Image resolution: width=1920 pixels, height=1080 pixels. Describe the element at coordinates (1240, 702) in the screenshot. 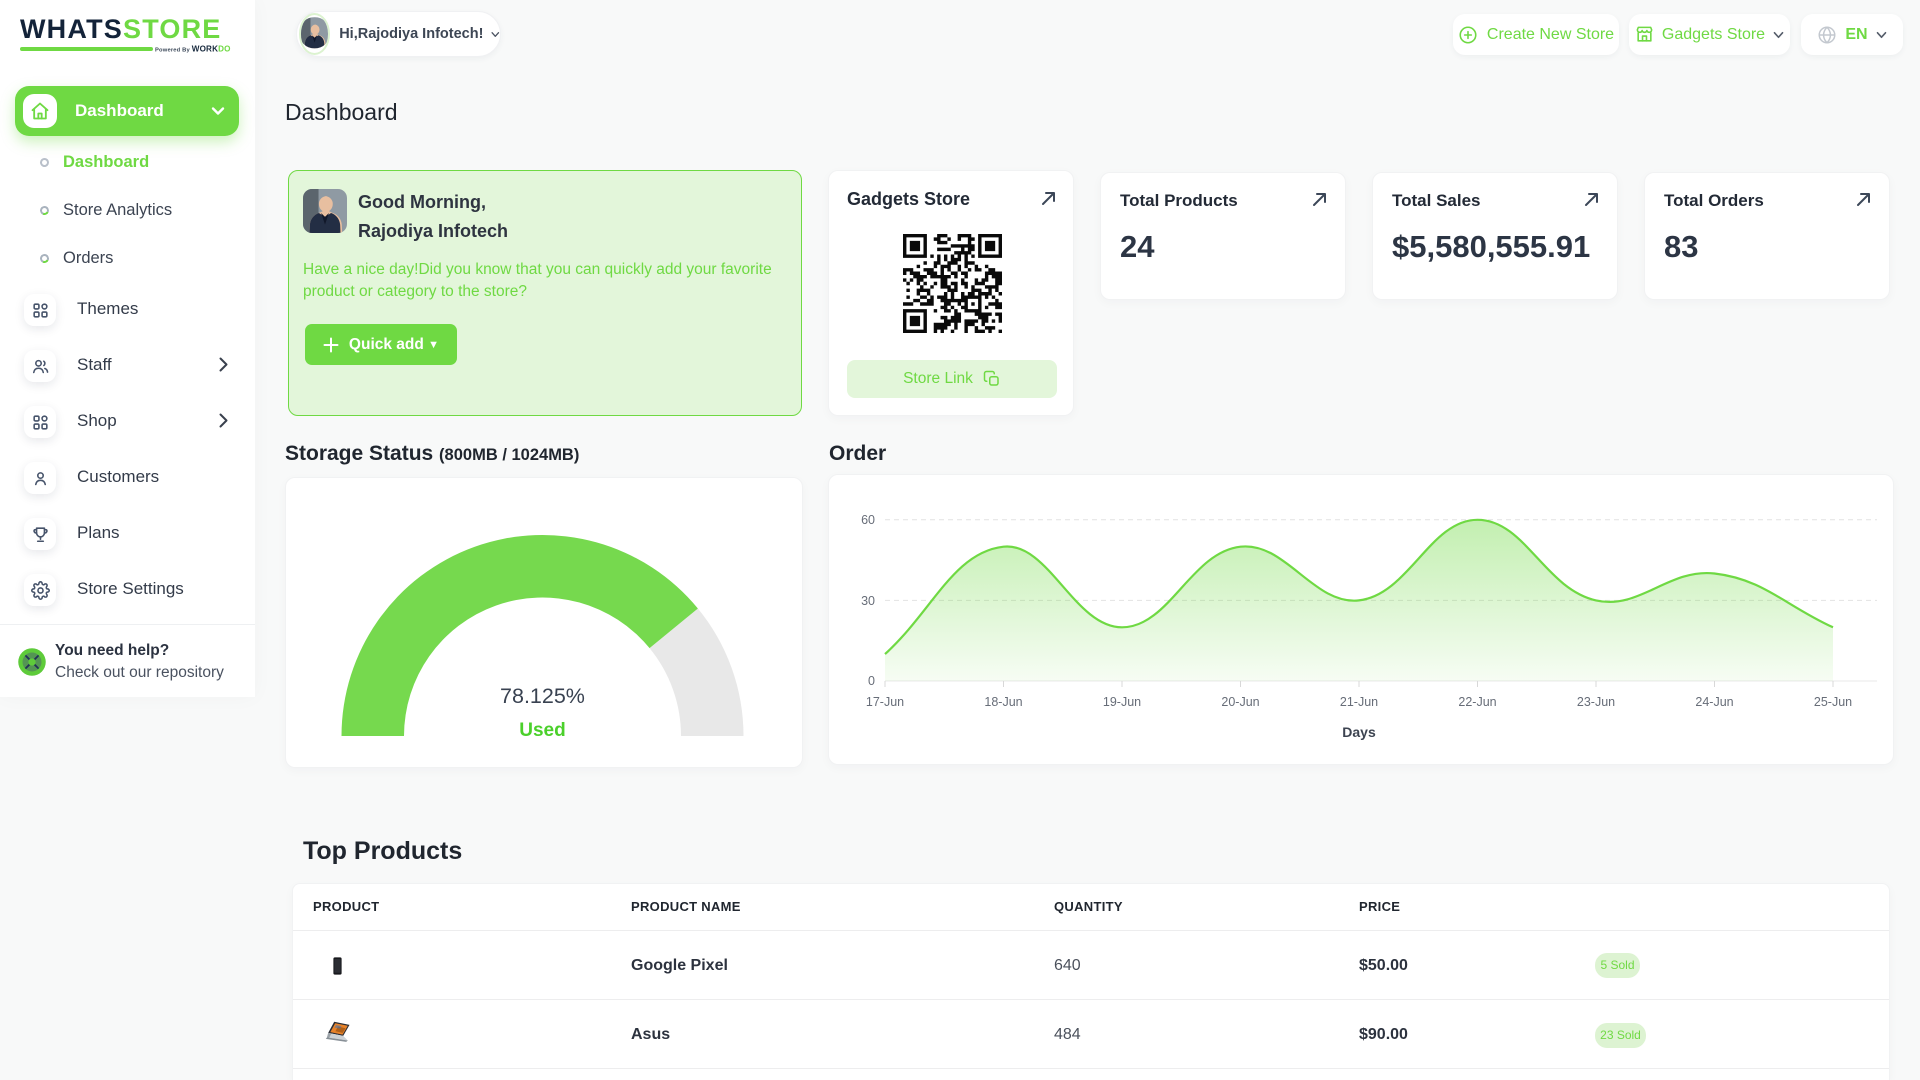

I see `svg-text: 20-Jun` at that location.